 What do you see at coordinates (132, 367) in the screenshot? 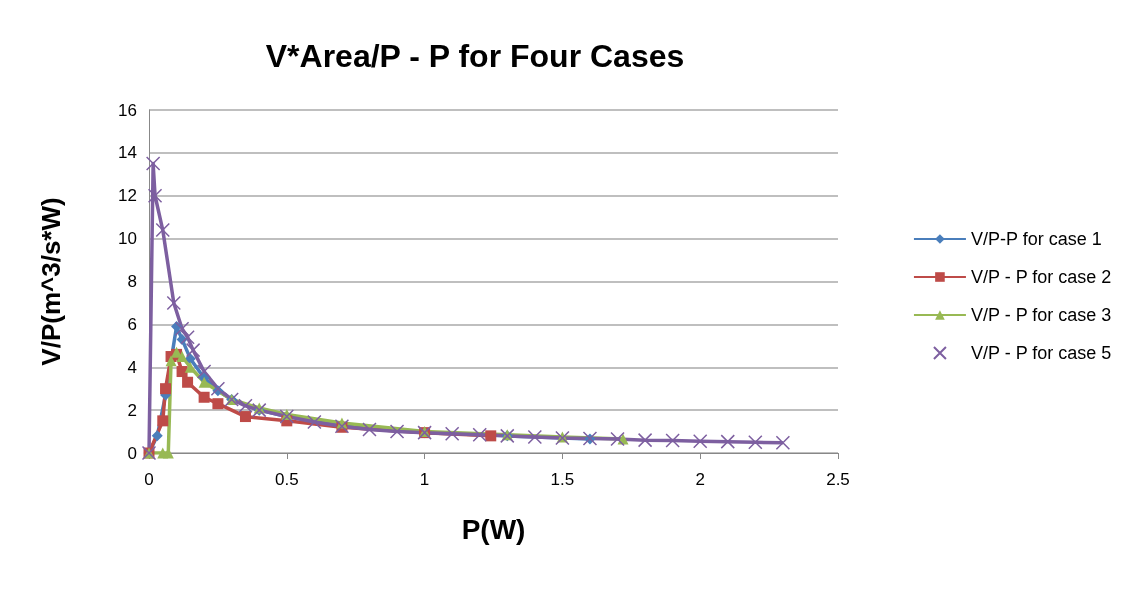
I see `y-tick-label: 4` at bounding box center [132, 367].